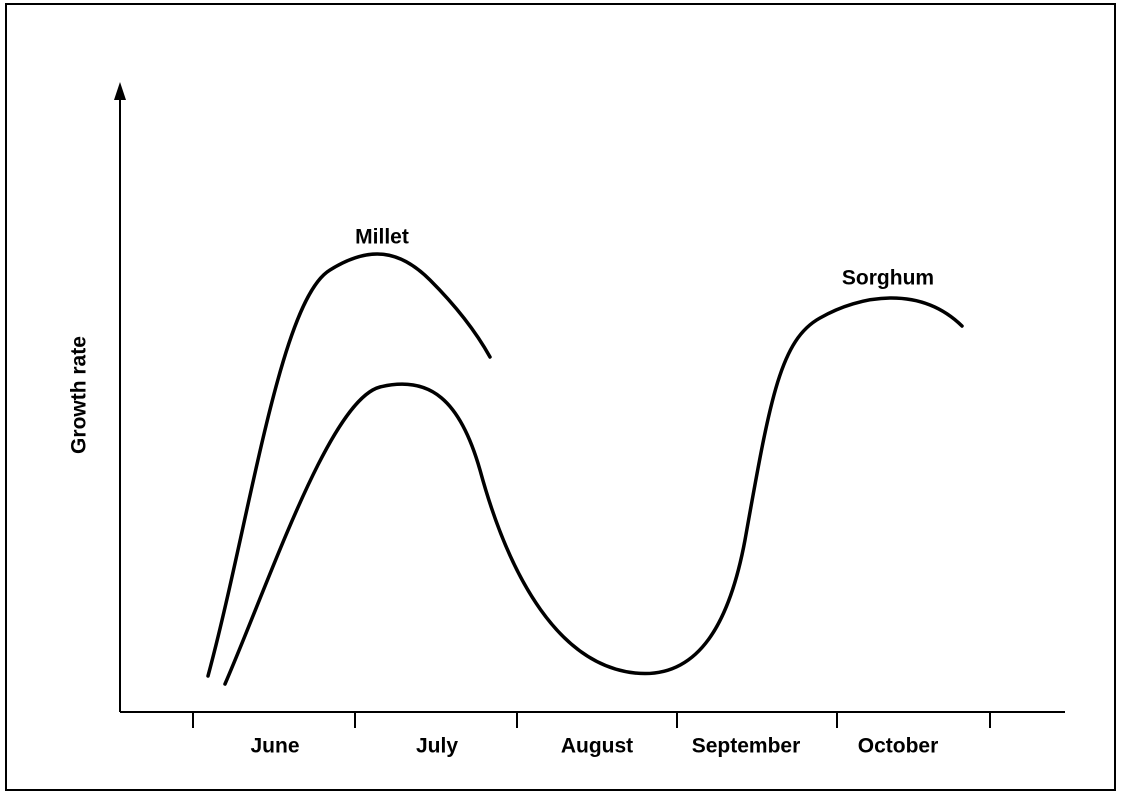 This screenshot has height=799, width=1121. What do you see at coordinates (79, 395) in the screenshot?
I see `y-label: Growth rate` at bounding box center [79, 395].